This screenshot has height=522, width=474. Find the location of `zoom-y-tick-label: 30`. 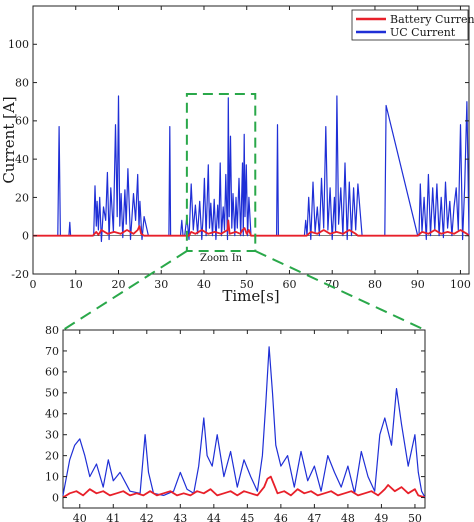

zoom-y-tick-label: 30 is located at coordinates (52, 435).